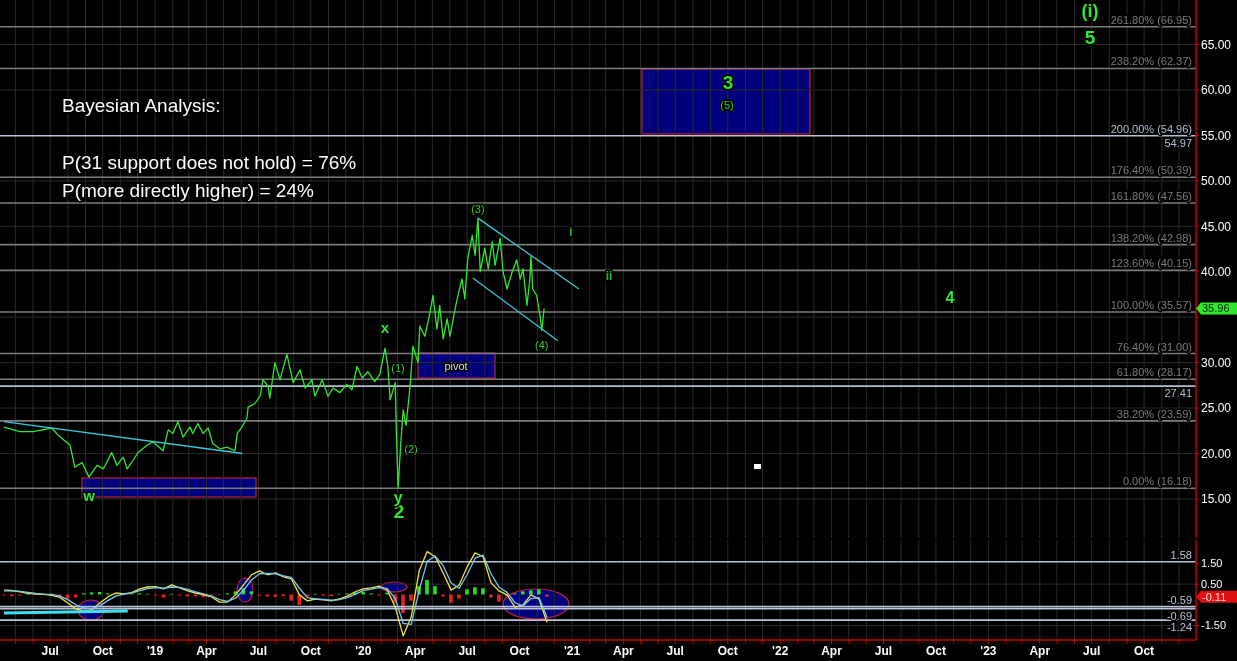 The image size is (1237, 661). What do you see at coordinates (478, 209) in the screenshot?
I see `annotation: (3)` at bounding box center [478, 209].